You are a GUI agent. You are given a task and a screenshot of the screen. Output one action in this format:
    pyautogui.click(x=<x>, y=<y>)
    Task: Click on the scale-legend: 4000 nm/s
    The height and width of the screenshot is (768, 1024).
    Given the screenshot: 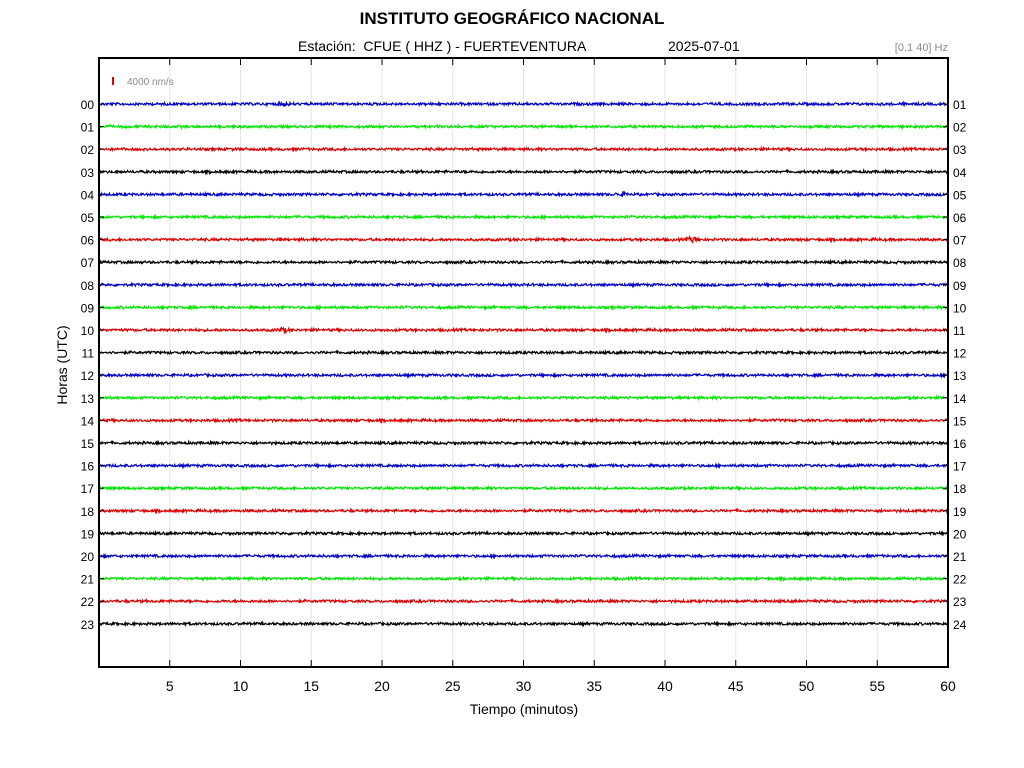 What is the action you would take?
    pyautogui.click(x=143, y=82)
    